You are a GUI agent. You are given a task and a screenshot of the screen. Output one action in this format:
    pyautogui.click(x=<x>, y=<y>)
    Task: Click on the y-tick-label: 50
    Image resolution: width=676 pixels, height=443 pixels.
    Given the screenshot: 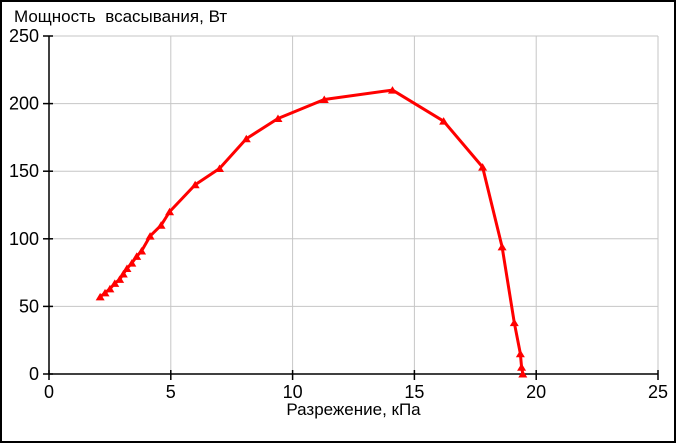 What is the action you would take?
    pyautogui.click(x=29, y=306)
    